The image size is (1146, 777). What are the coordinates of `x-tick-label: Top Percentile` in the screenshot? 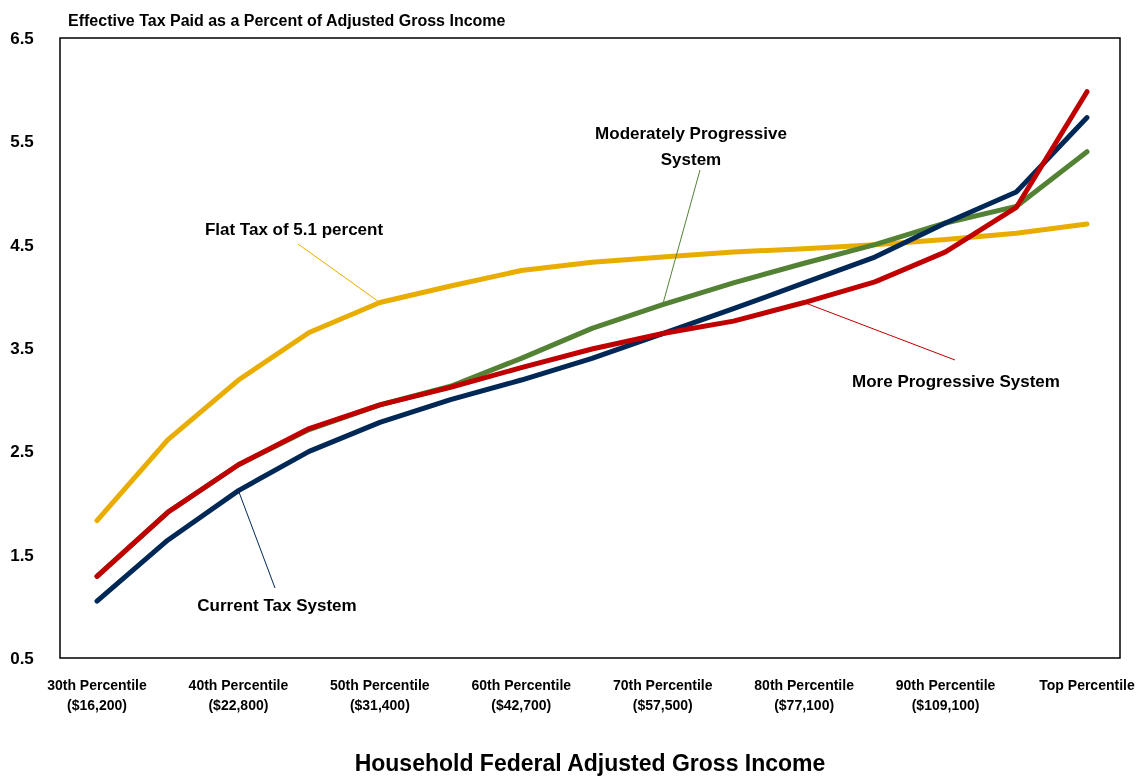 It's located at (1087, 685).